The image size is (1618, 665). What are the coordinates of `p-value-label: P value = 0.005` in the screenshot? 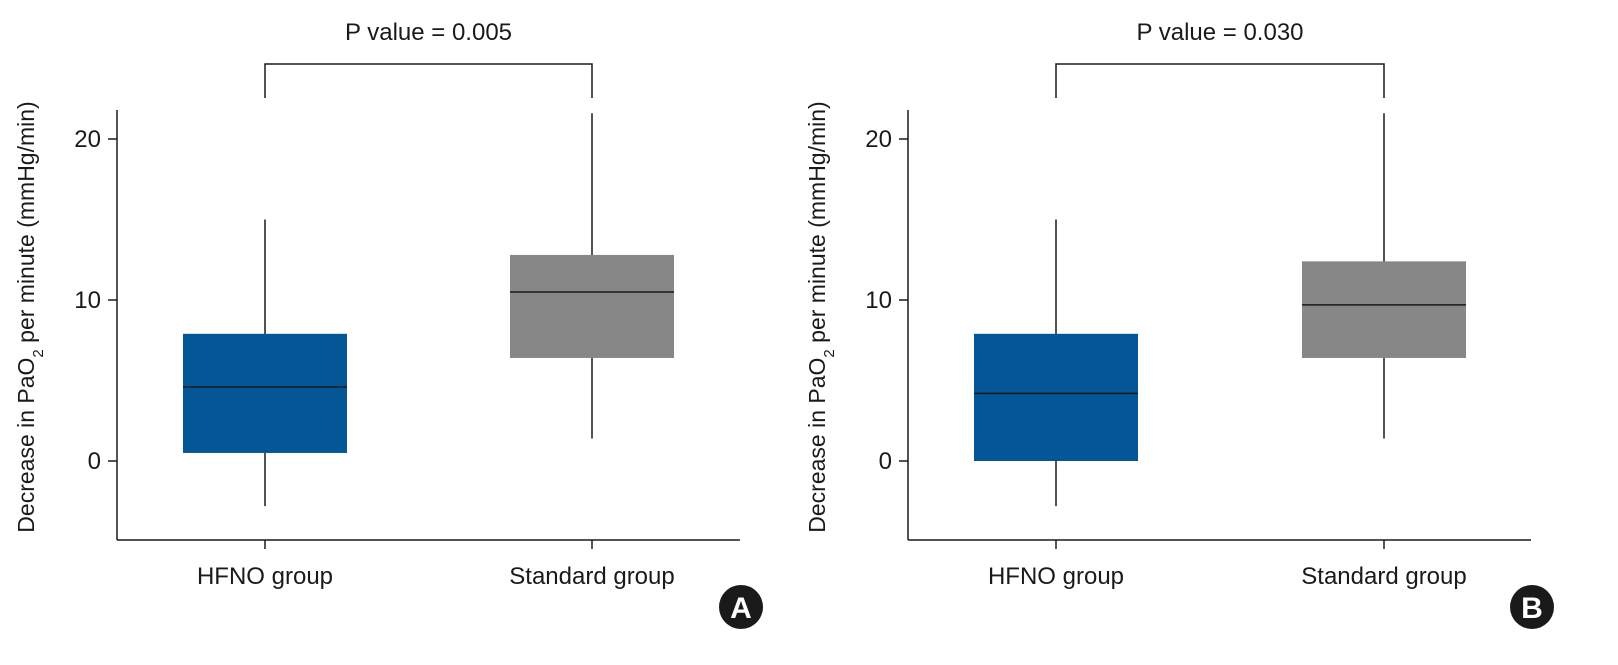 It's located at (428, 32).